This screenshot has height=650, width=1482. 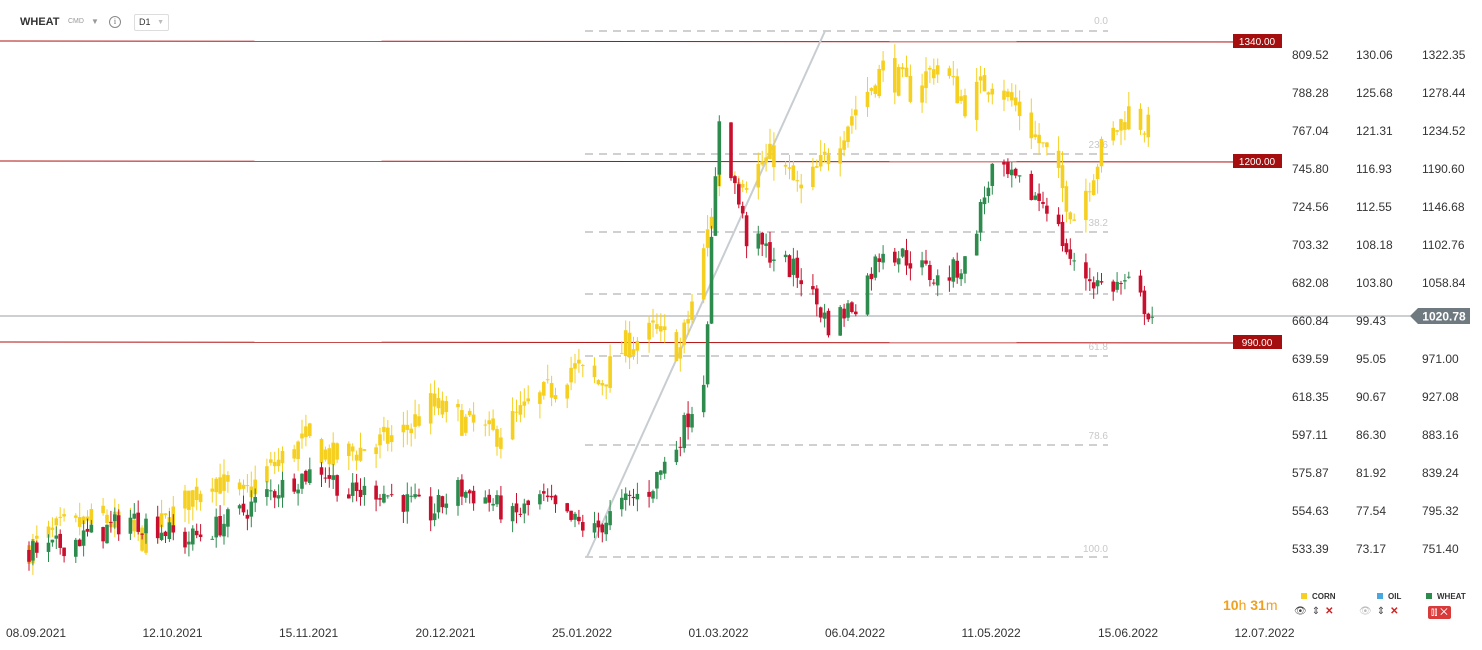 What do you see at coordinates (1300, 611) in the screenshot?
I see `eye-icon: 👁` at bounding box center [1300, 611].